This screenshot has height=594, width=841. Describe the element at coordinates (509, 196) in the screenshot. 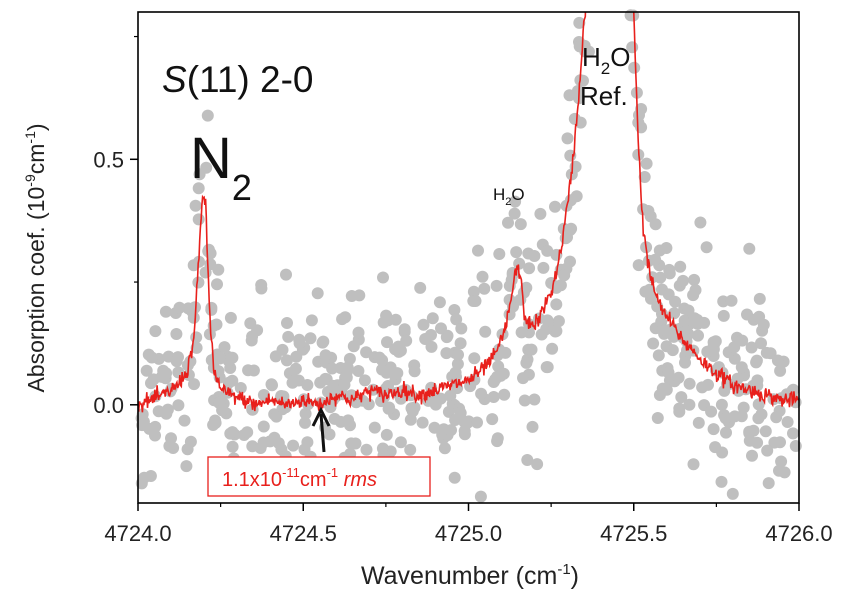

I see `h2o-small-annotation: H2O` at that location.